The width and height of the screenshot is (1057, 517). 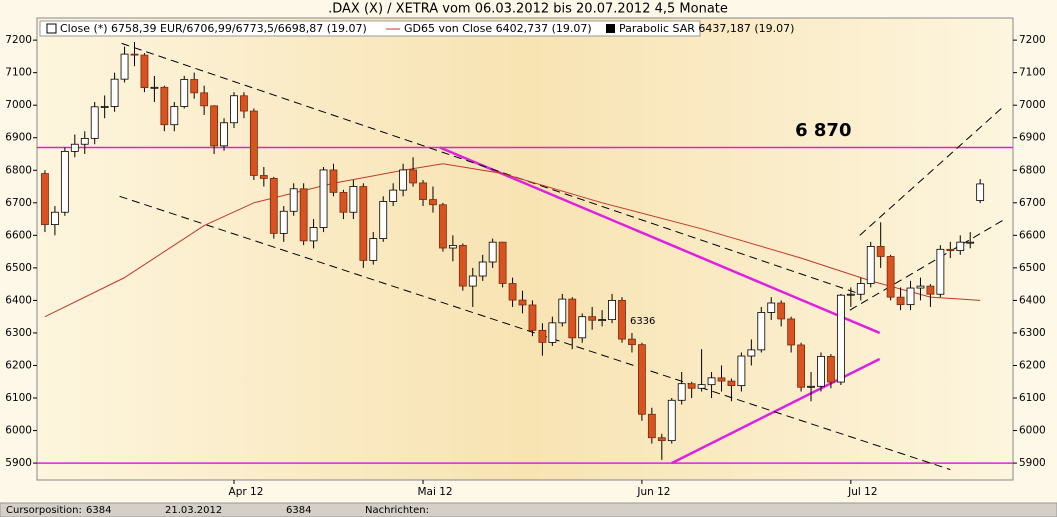 I want to click on status-news: Nachrichten:, so click(x=397, y=510).